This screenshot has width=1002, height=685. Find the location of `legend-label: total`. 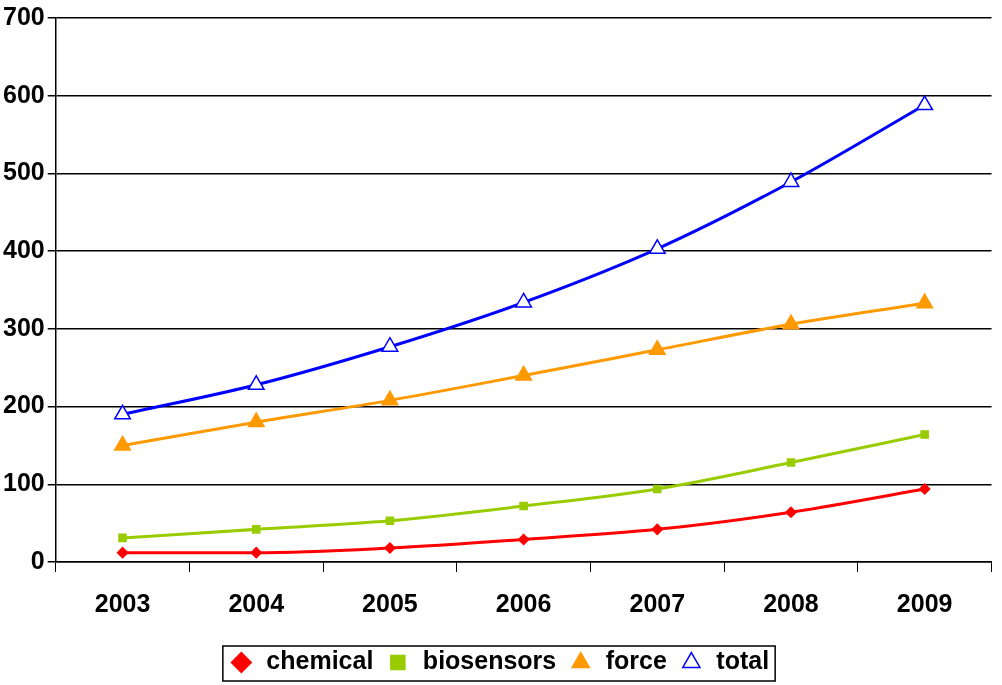

legend-label: total is located at coordinates (743, 660).